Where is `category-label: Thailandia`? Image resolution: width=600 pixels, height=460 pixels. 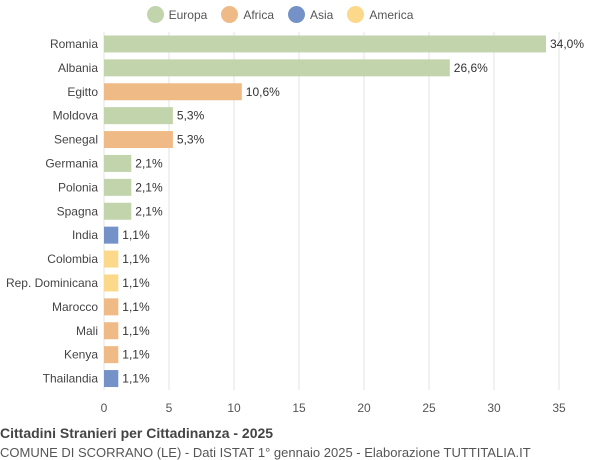 category-label: Thailandia is located at coordinates (71, 379).